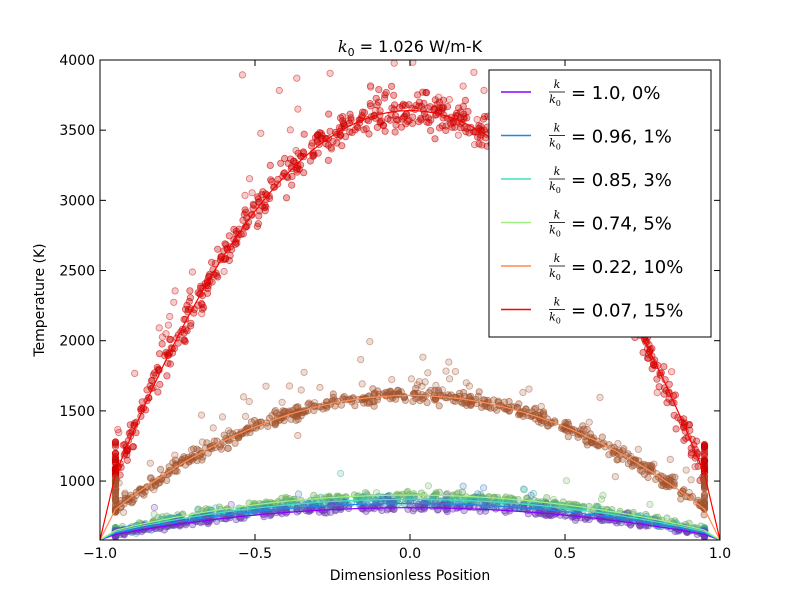 Image resolution: width=800 pixels, height=600 pixels. What do you see at coordinates (351, 52) in the screenshot?
I see `title-subscript: 0` at bounding box center [351, 52].